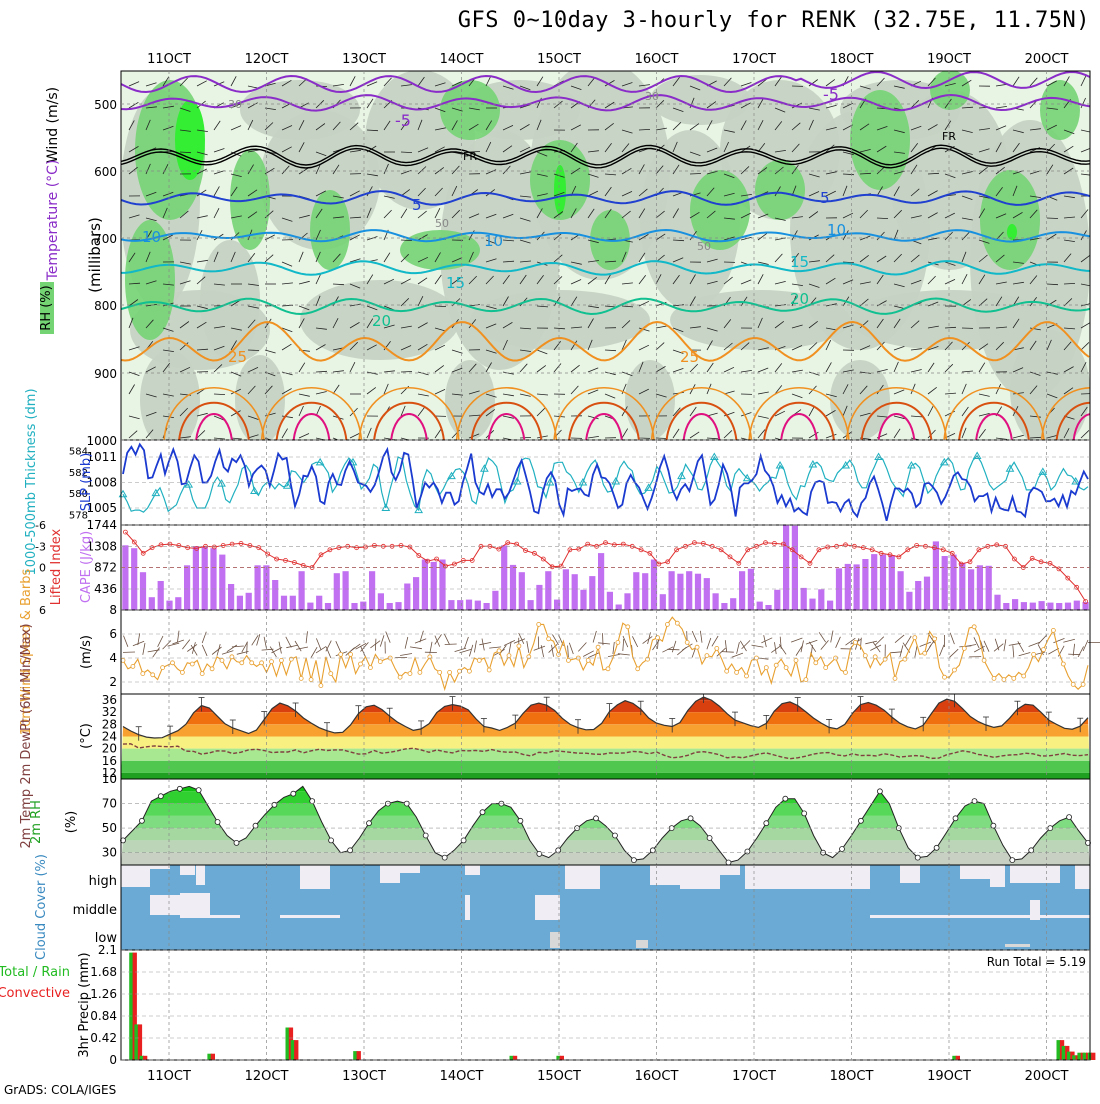 The height and width of the screenshot is (1104, 1100). I want to click on contour-label: 5, so click(825, 198).